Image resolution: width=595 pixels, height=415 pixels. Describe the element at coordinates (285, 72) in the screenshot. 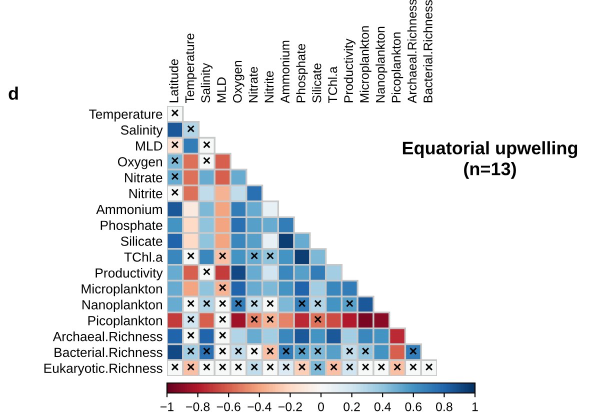

I see `x-tick-label: Ammonium` at that location.